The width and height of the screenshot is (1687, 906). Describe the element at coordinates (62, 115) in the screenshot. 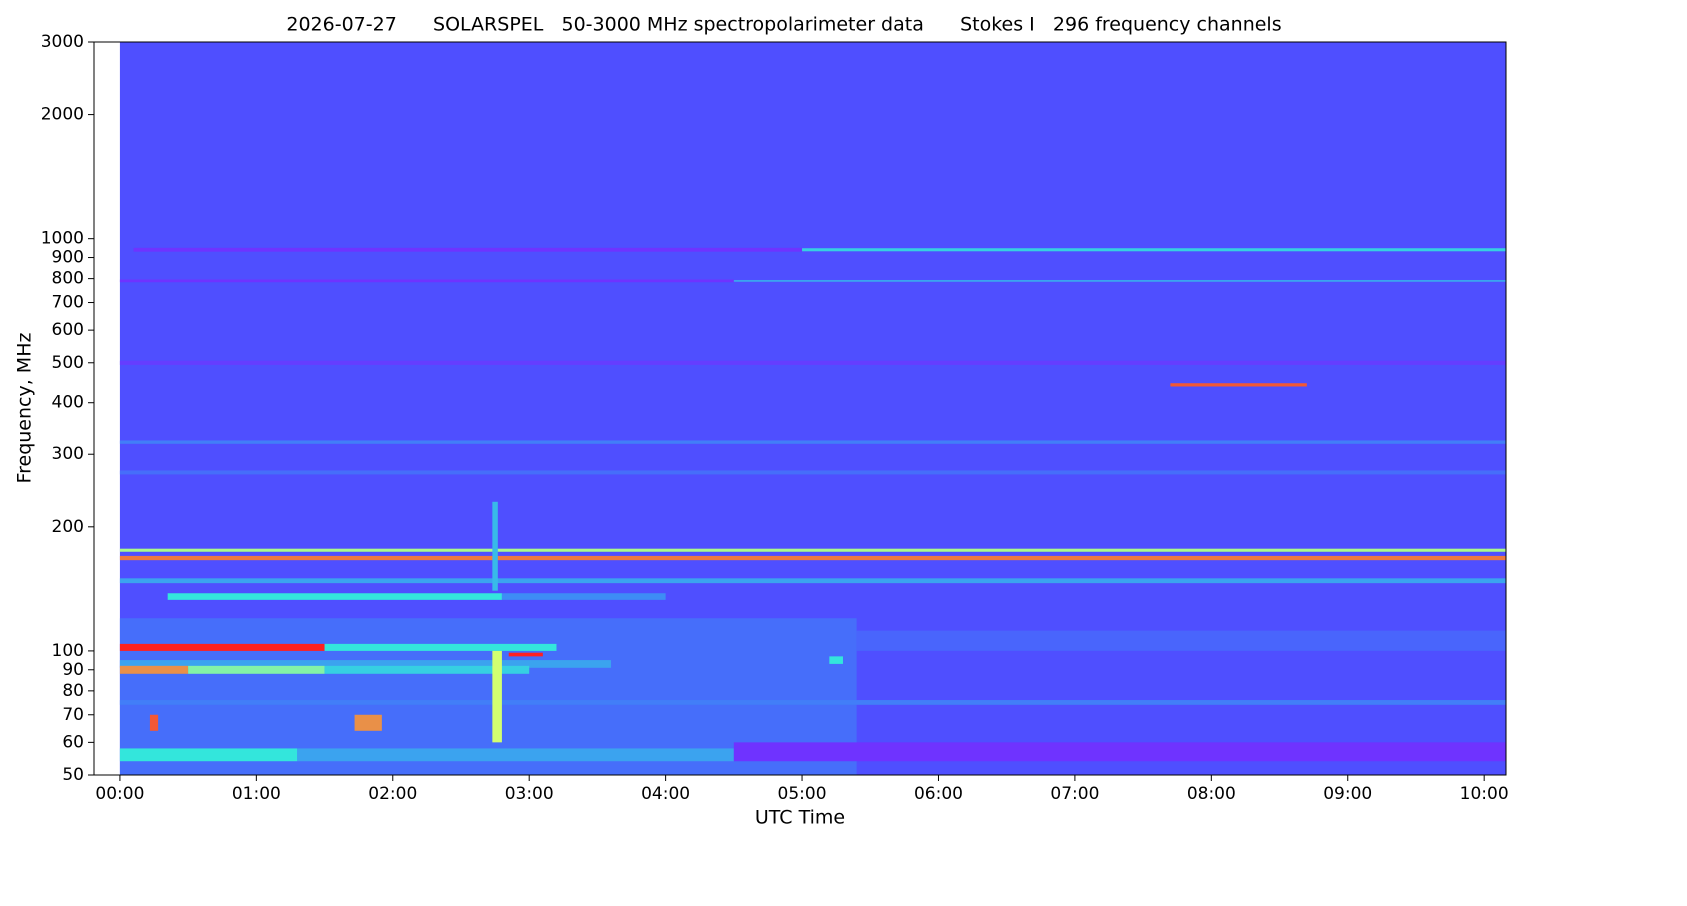

I see `y-tick-label: 2000` at that location.